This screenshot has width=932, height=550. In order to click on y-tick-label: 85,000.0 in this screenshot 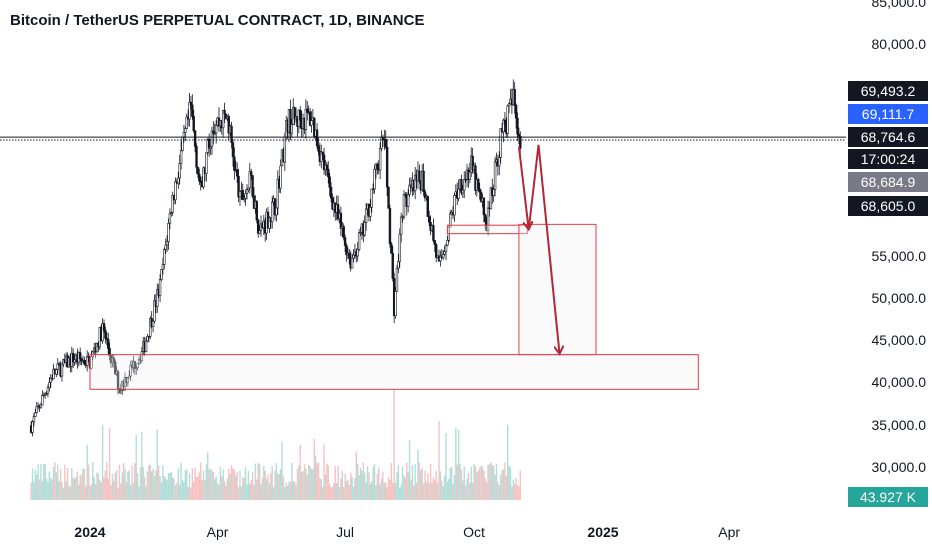, I will do `click(899, 5)`.